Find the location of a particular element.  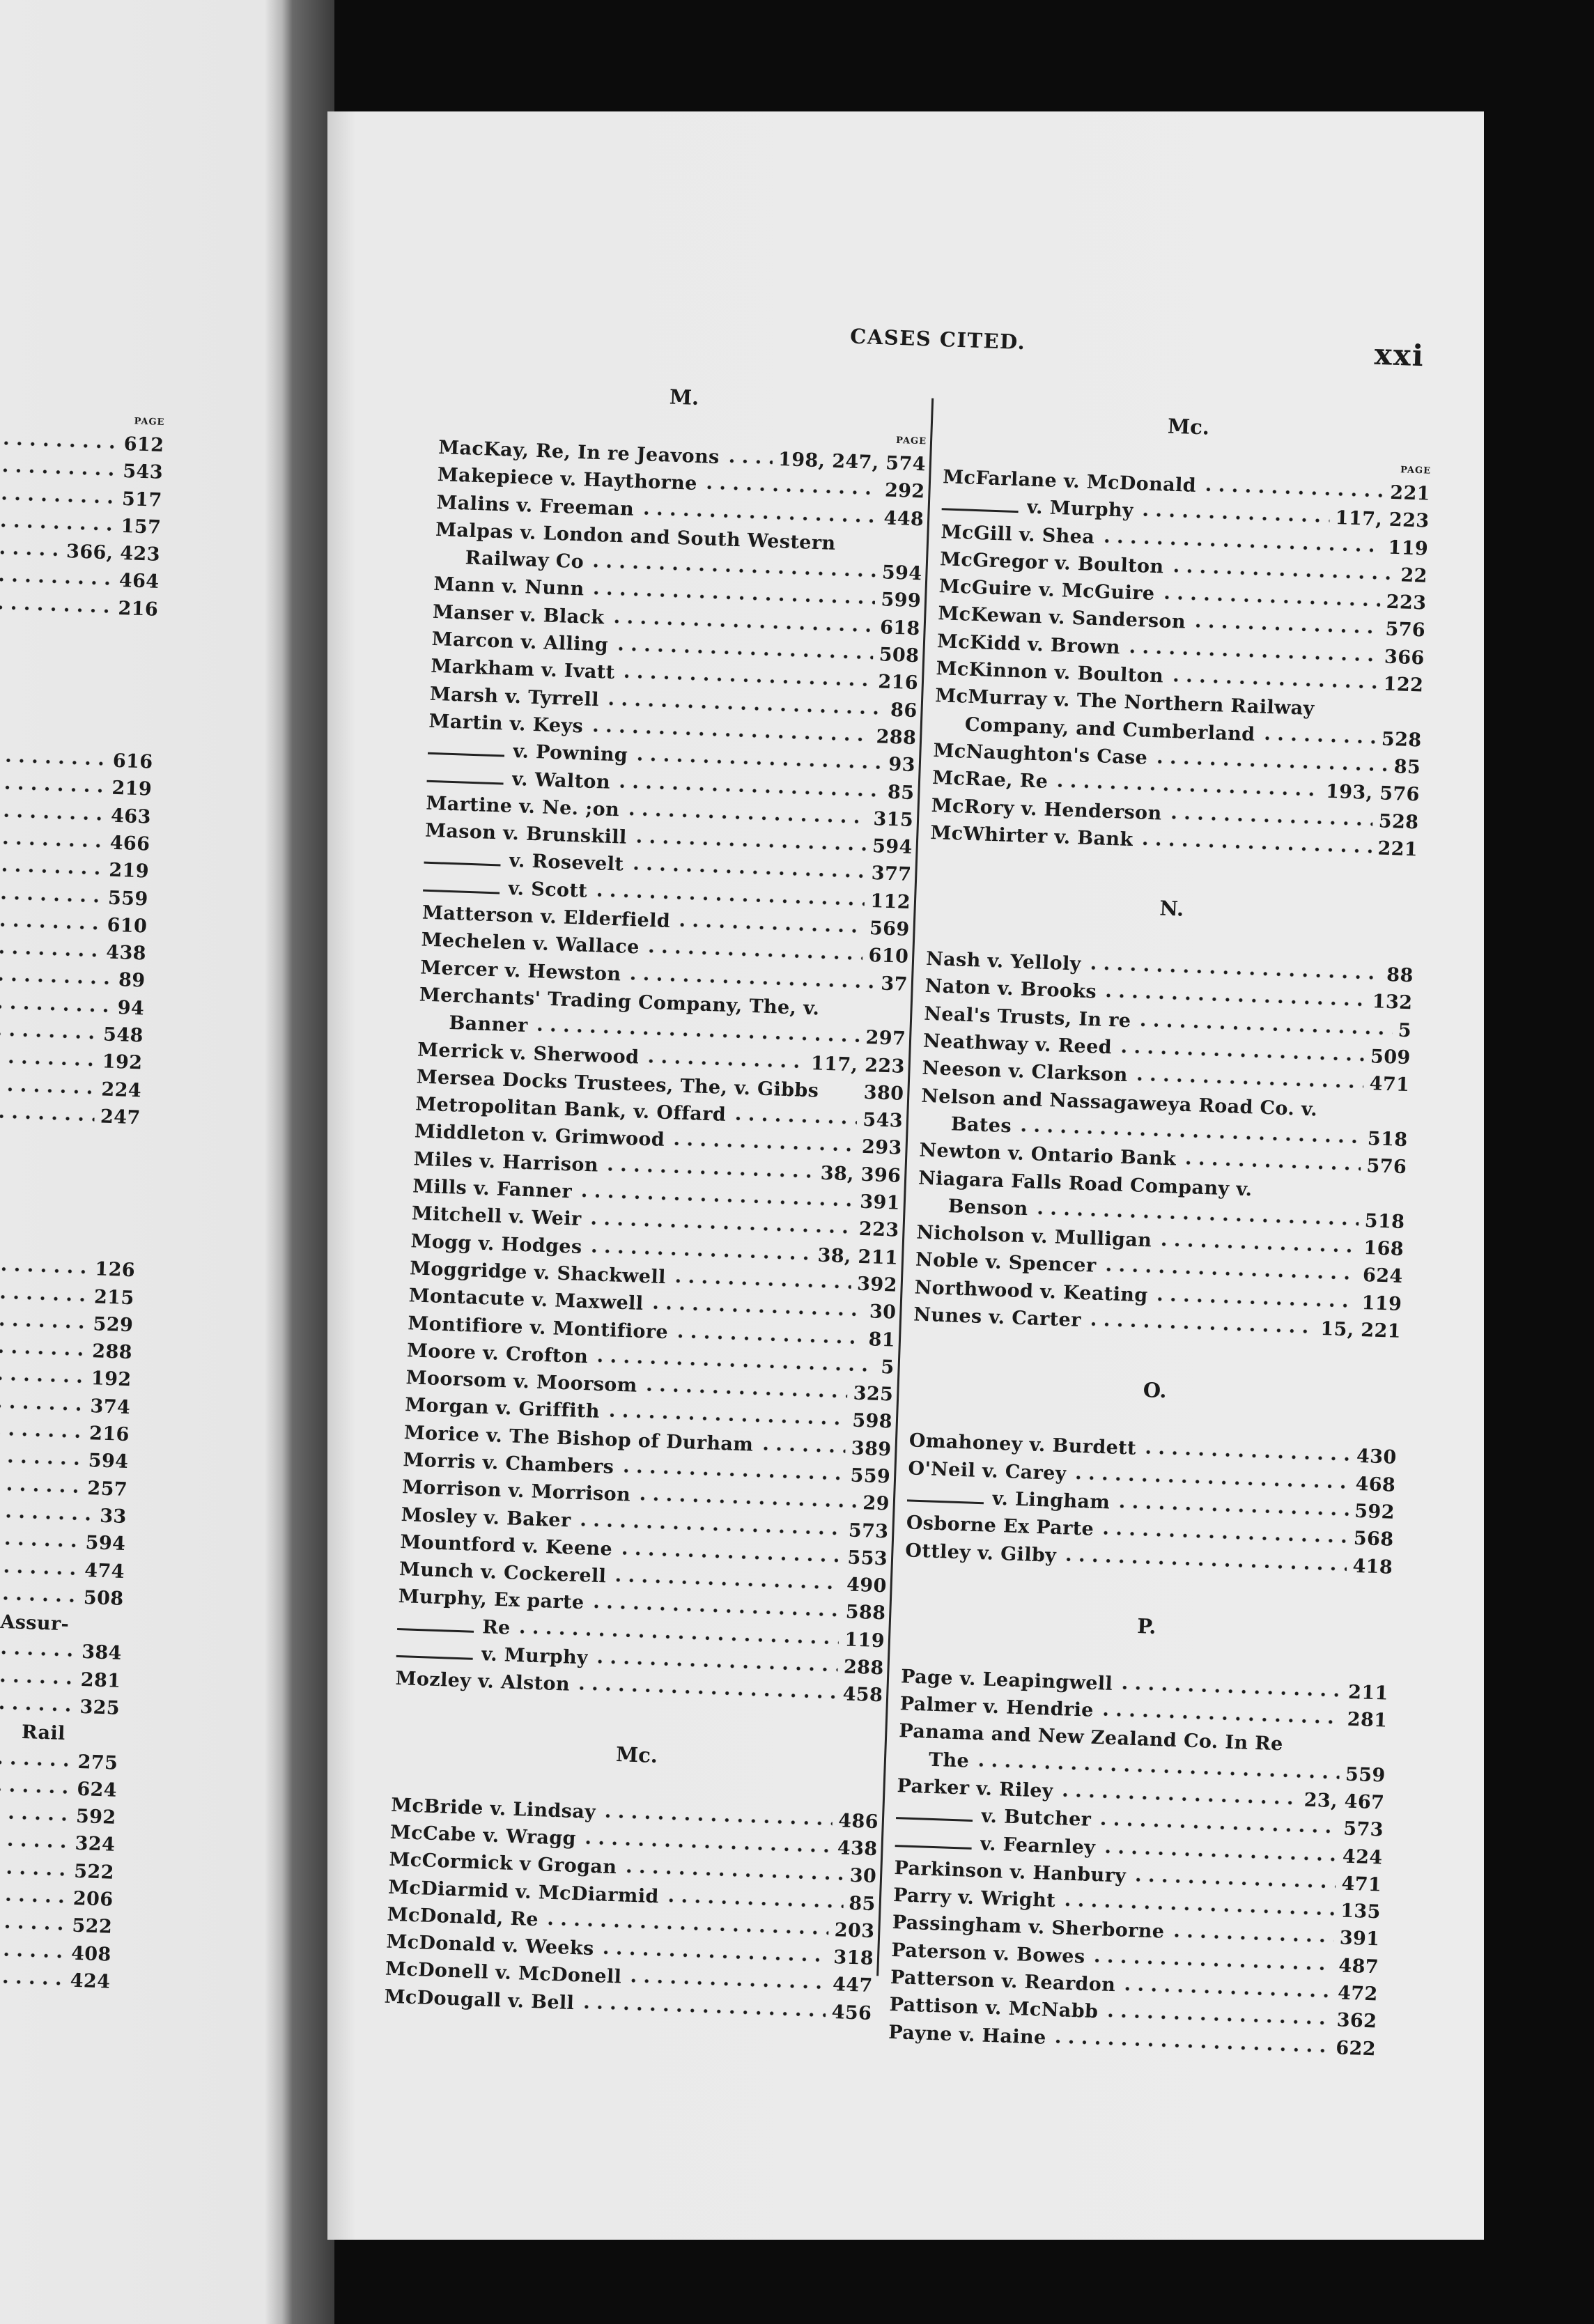

section-letter-heading: Mc. is located at coordinates (636, 1754).